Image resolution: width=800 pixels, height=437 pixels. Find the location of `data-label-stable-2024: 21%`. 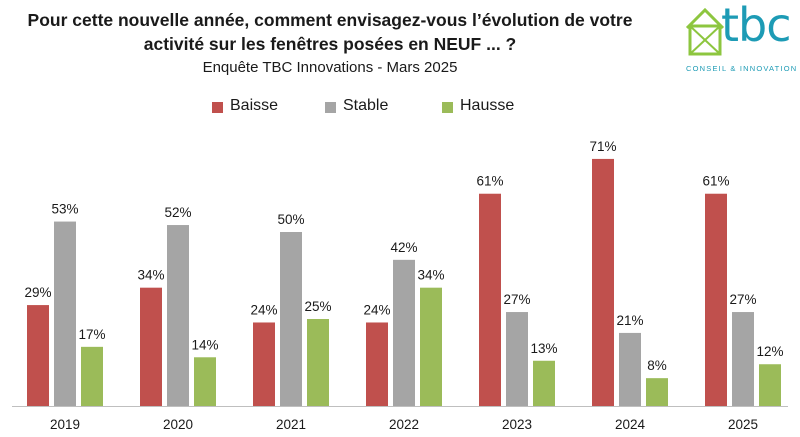

data-label-stable-2024: 21% is located at coordinates (629, 320).